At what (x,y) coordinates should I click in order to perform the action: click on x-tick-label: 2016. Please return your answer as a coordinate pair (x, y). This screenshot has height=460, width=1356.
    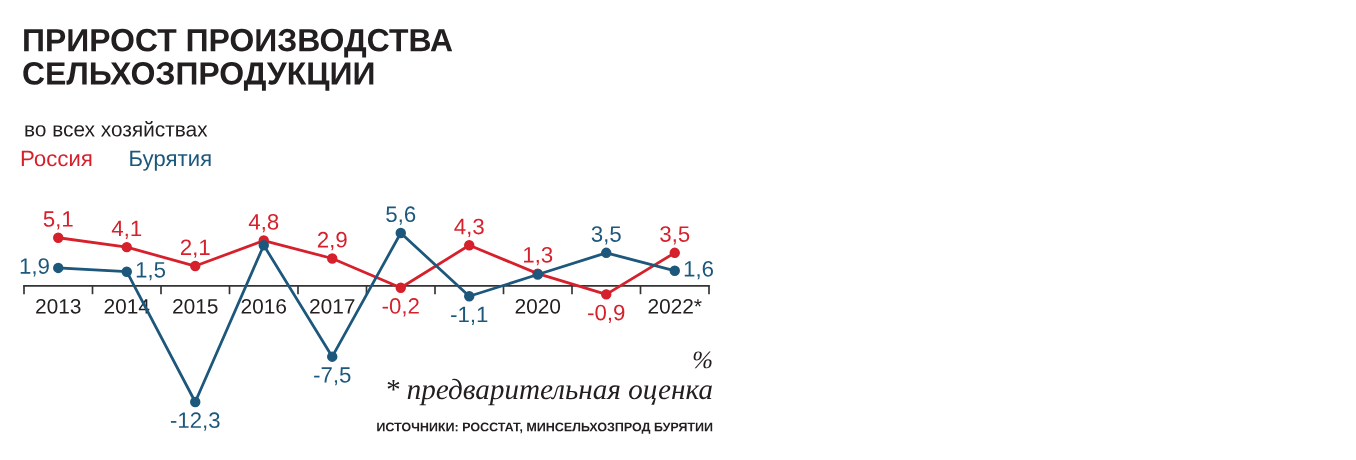
    Looking at the image, I should click on (264, 306).